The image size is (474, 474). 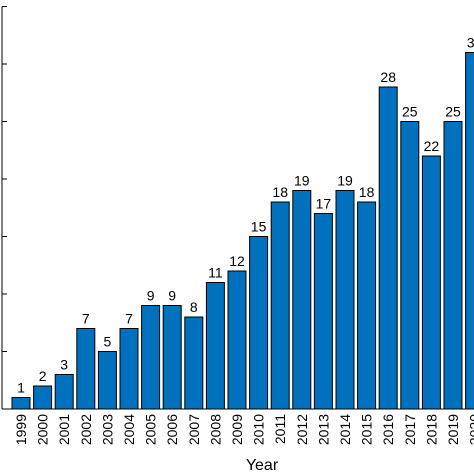 I want to click on x-tick-label: 2013, so click(x=323, y=429).